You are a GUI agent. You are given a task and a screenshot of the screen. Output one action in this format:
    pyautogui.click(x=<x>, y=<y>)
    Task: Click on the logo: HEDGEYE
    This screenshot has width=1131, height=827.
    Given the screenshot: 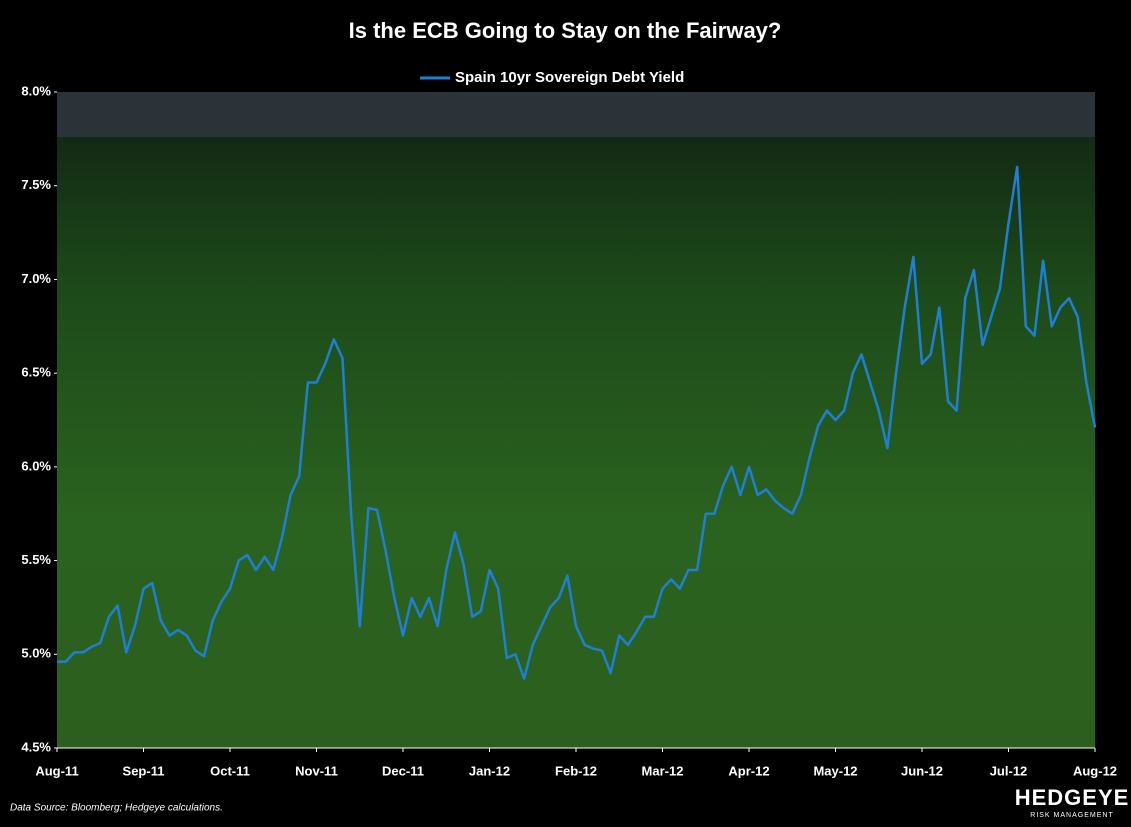 What is the action you would take?
    pyautogui.click(x=1072, y=797)
    